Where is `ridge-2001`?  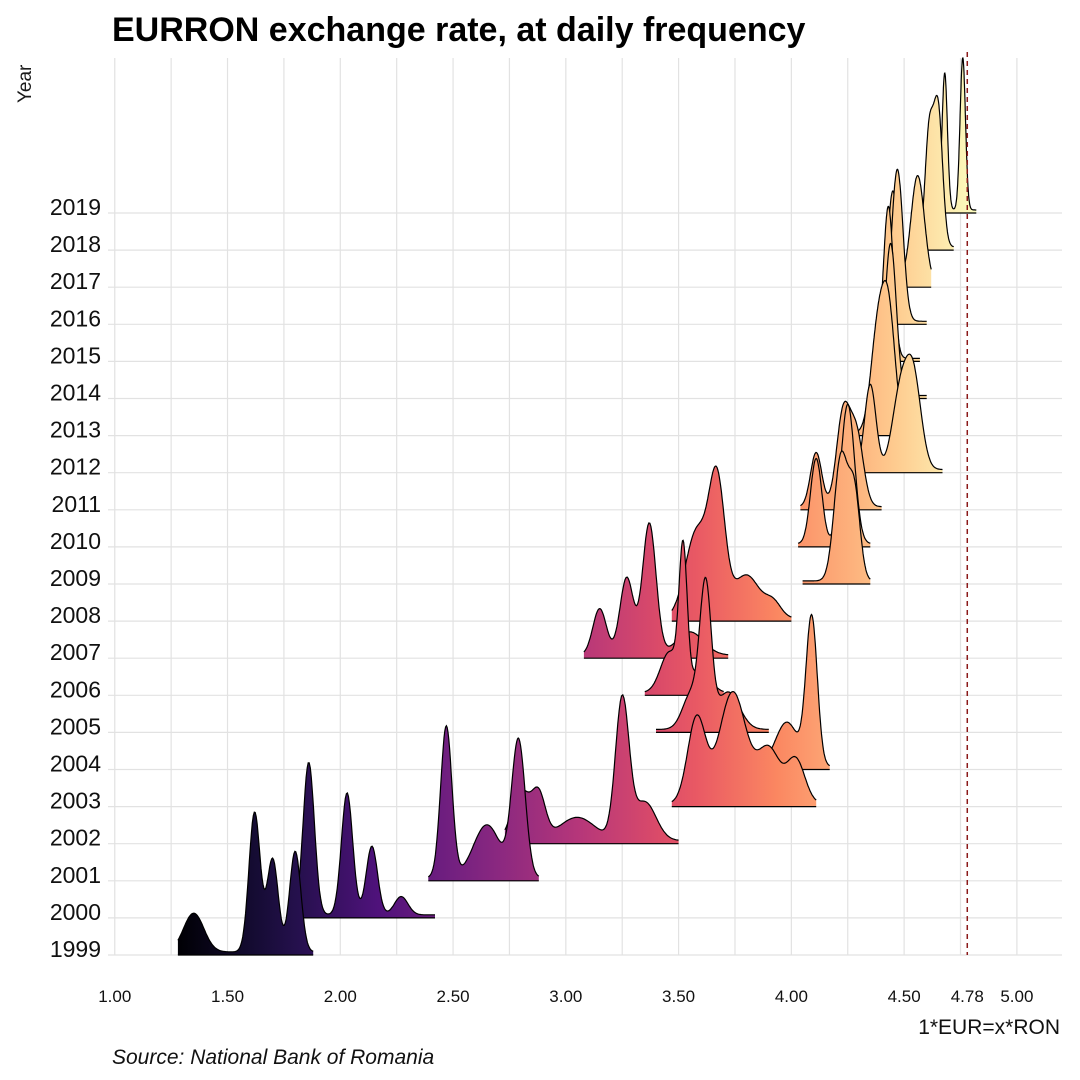
ridge-2001 is located at coordinates (483, 803).